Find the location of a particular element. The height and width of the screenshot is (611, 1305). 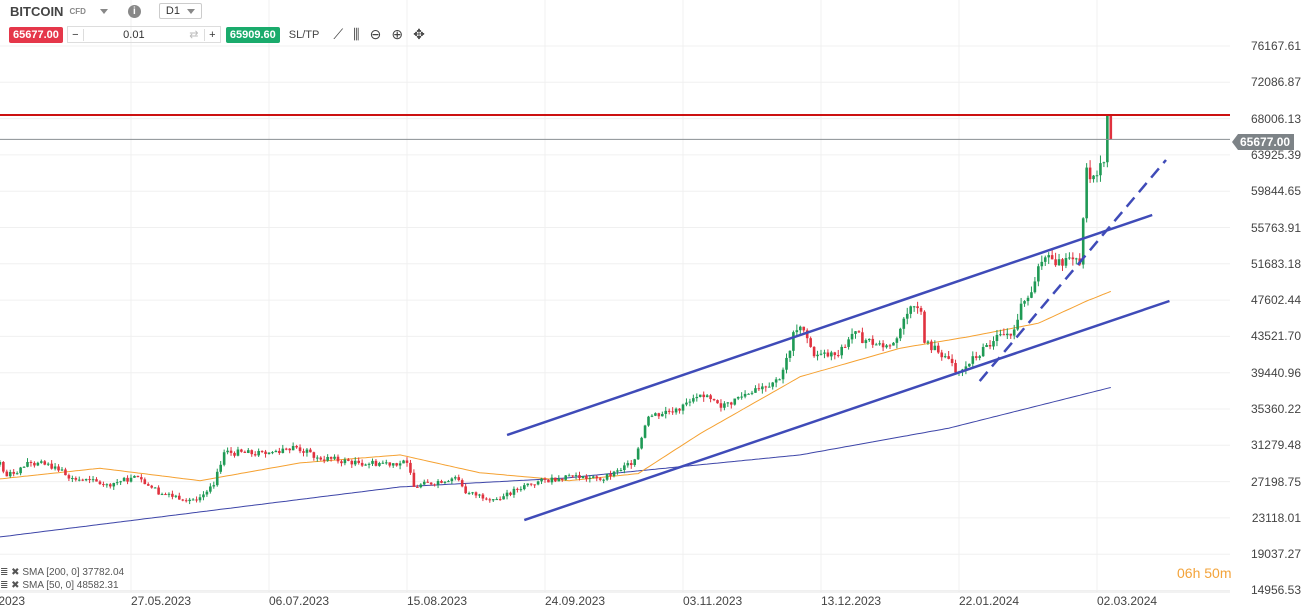

decrease-button: − is located at coordinates (76, 34).